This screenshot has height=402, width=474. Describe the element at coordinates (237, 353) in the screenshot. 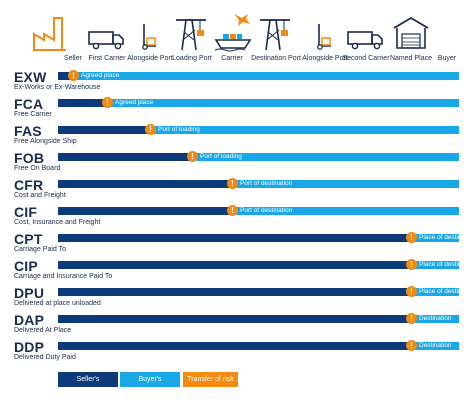

I see `incoterm-row: DDP Delivered Duty Paid! Destination` at that location.